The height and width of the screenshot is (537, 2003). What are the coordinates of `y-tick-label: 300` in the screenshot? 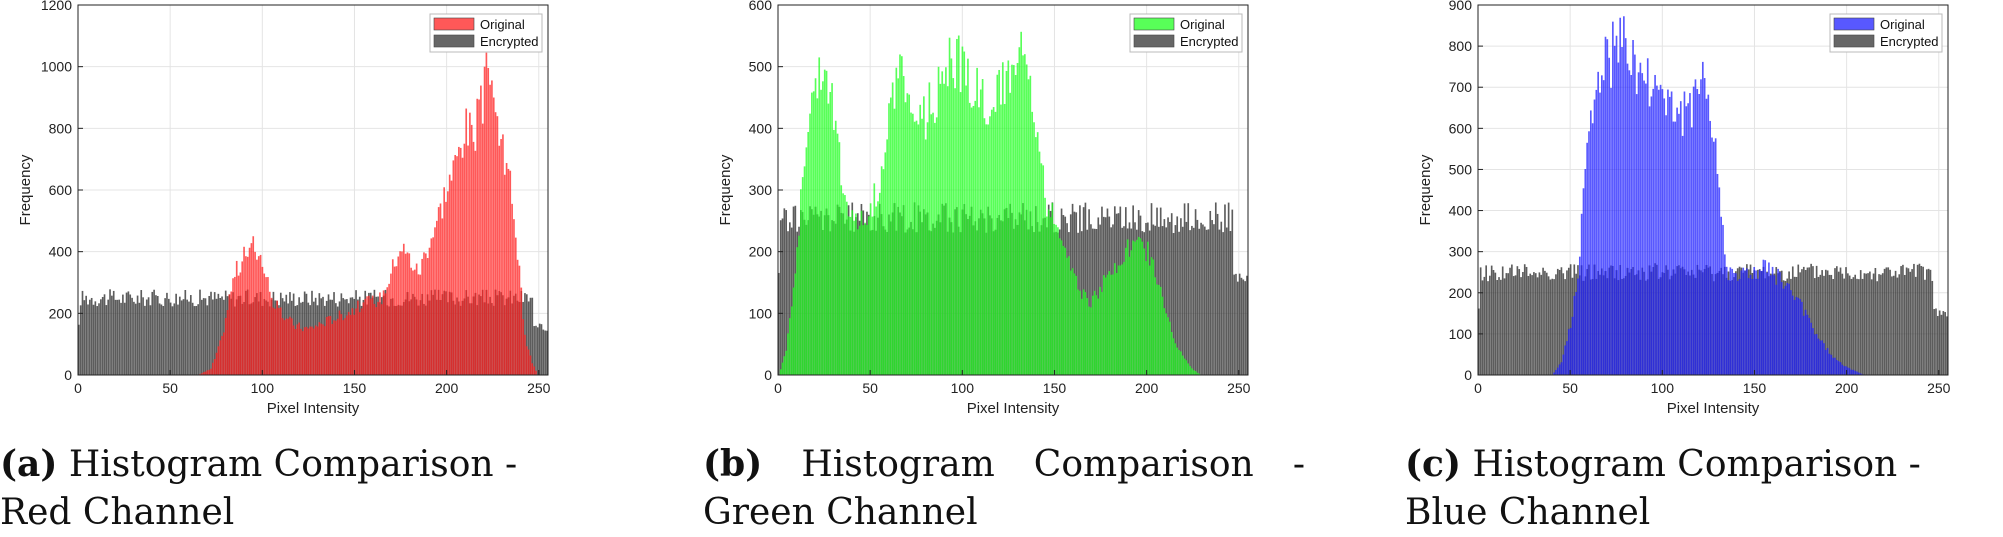 It's located at (761, 190).